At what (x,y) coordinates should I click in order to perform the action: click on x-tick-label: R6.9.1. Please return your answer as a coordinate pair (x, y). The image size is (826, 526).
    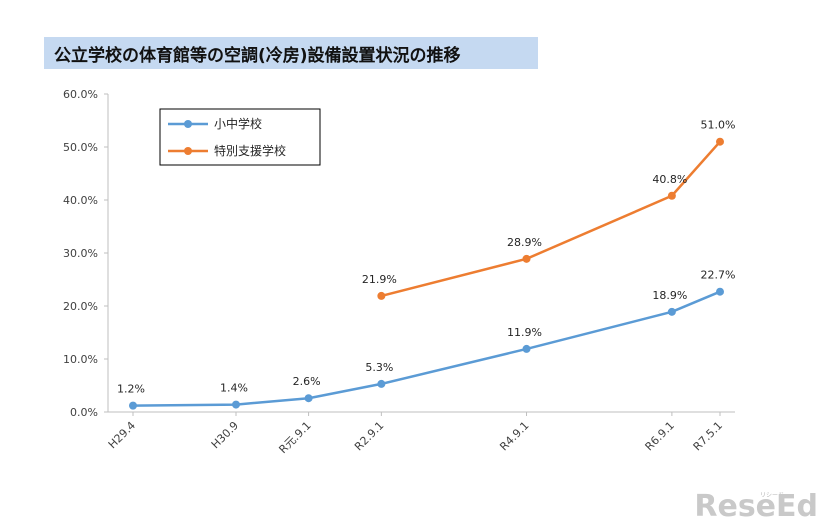
    Looking at the image, I should click on (660, 436).